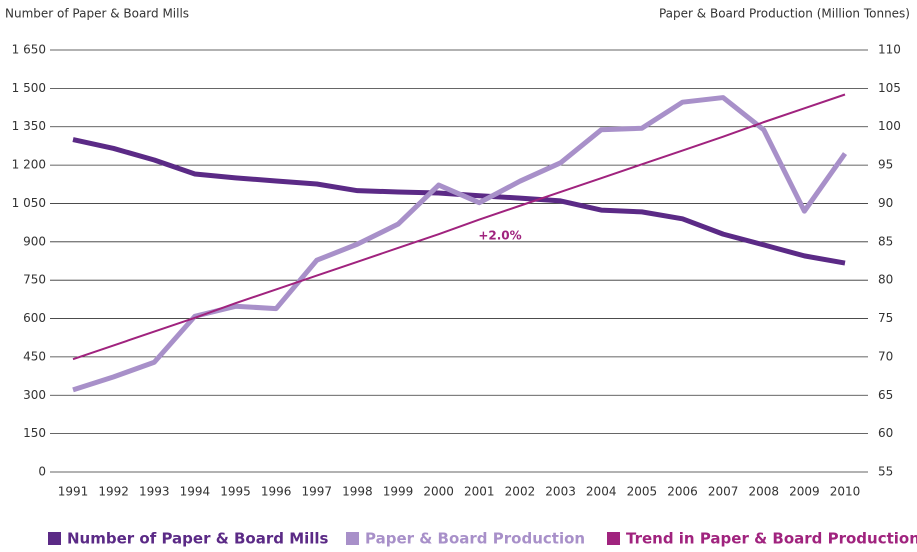 This screenshot has width=917, height=552. I want to click on y-axis-title: Number of Paper & Board Mills, so click(97, 14).